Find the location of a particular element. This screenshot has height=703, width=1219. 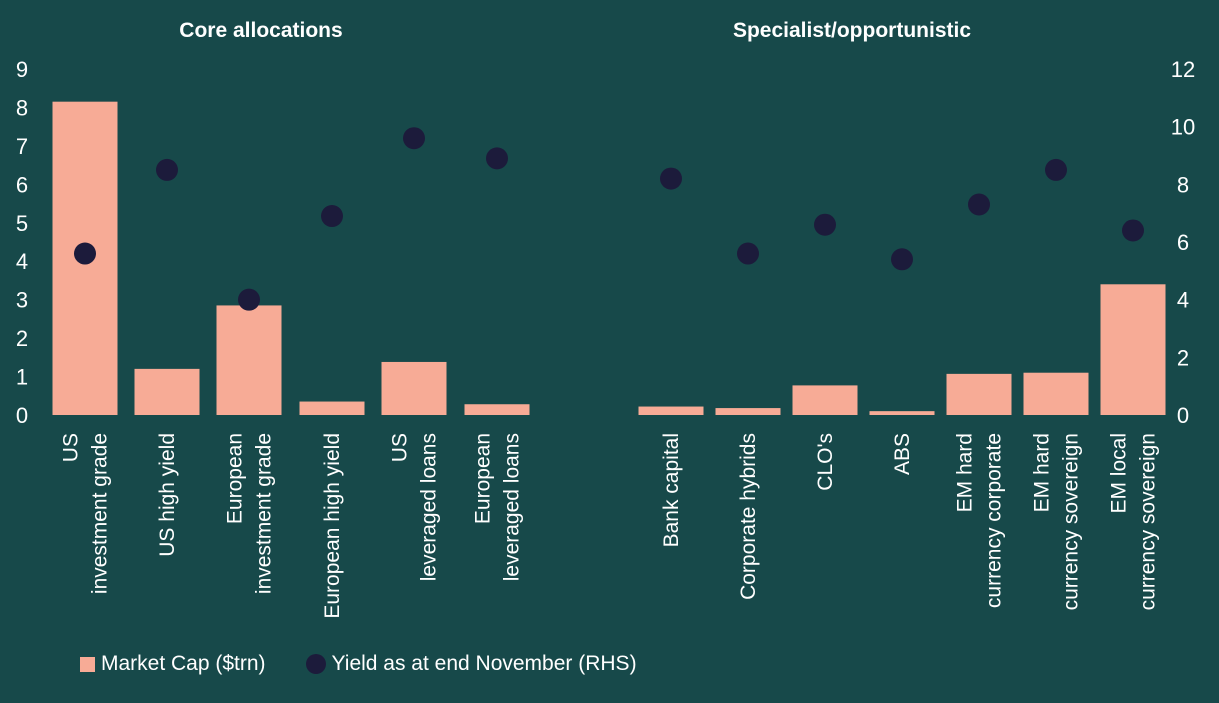

category-label: European investment grade is located at coordinates (250, 513).